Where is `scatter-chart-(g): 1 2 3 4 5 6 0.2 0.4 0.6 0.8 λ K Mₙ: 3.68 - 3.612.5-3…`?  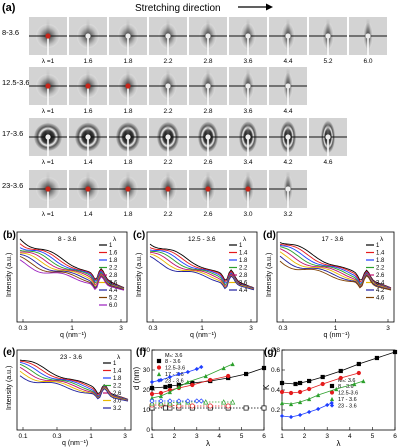 scatter-chart-(g): 1 2 3 4 5 6 0.2 0.4 0.6 0.8 λ K Mₙ: 3.68 - 3.612.5-3… is located at coordinates (329, 397).